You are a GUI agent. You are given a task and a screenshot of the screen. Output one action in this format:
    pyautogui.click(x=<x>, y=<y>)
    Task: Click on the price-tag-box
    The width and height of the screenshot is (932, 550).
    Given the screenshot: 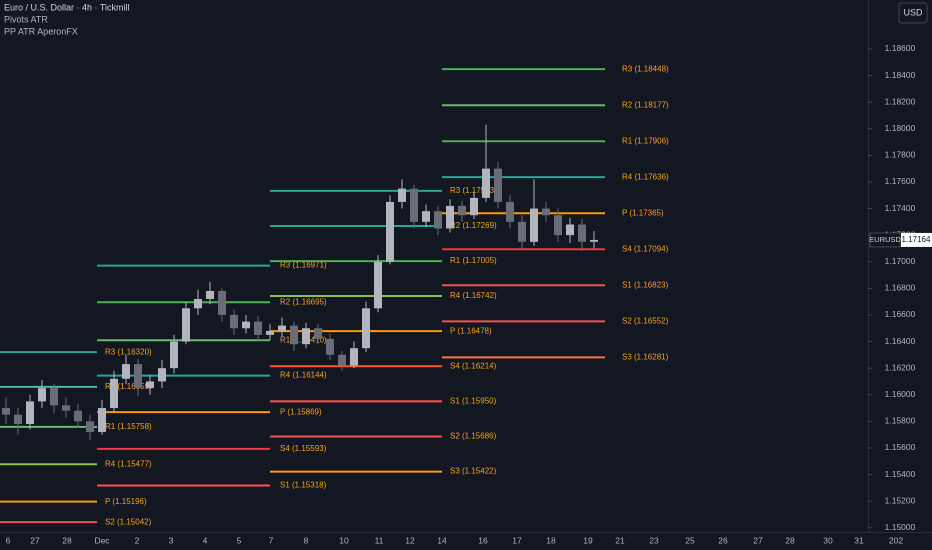 What is the action you would take?
    pyautogui.click(x=916, y=239)
    